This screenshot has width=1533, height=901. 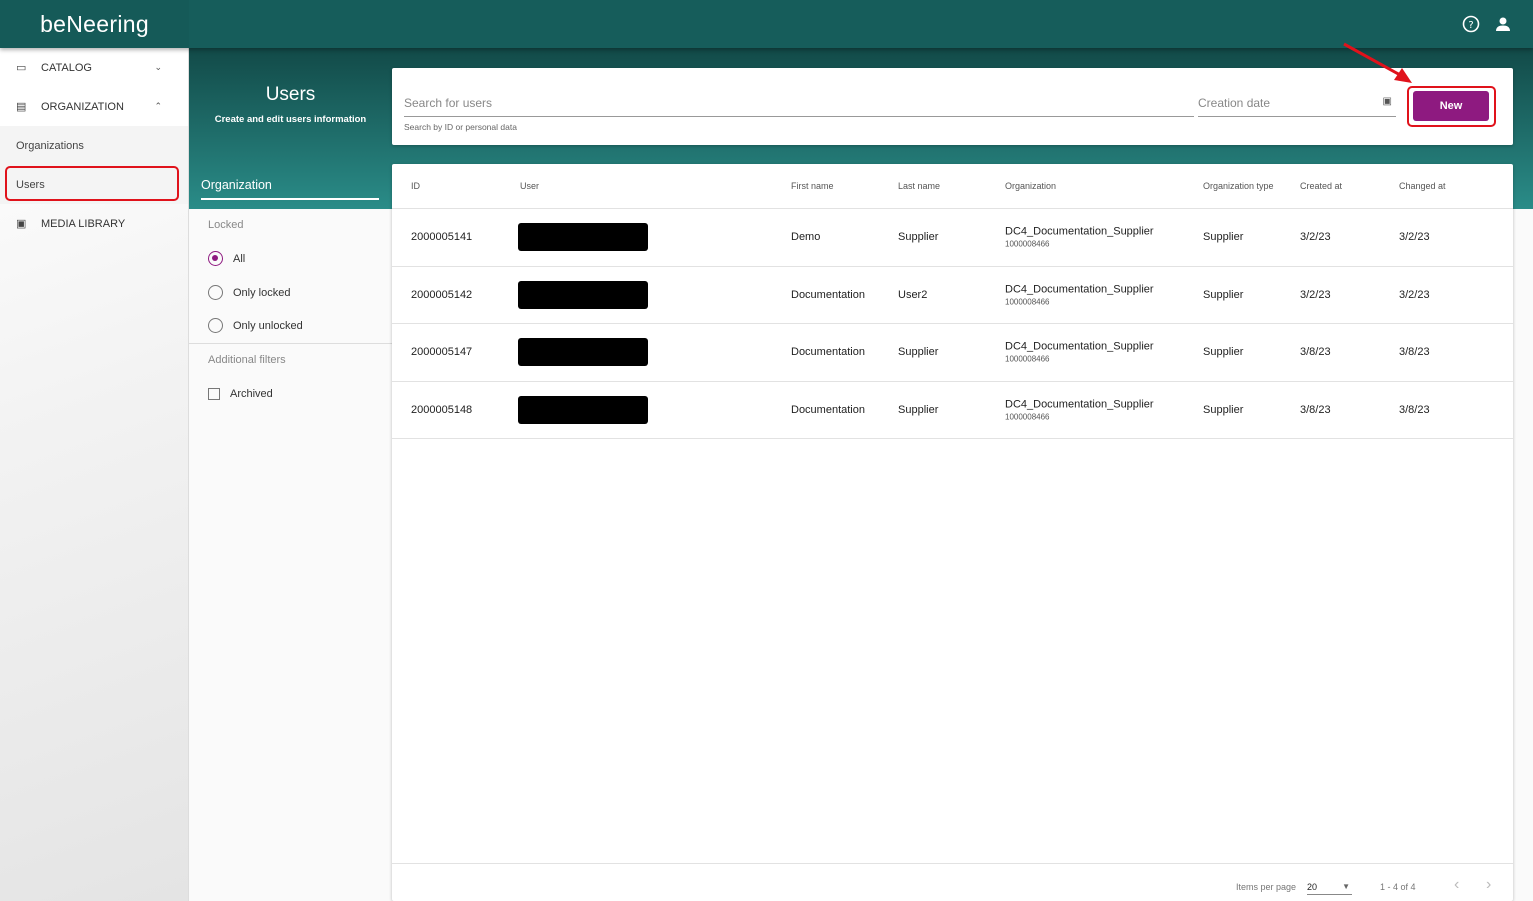 What do you see at coordinates (799, 102) in the screenshot?
I see `search-input: Search for users` at bounding box center [799, 102].